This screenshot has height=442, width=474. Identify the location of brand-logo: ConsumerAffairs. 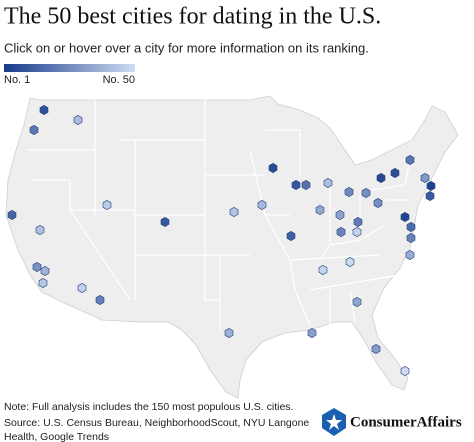
(392, 422).